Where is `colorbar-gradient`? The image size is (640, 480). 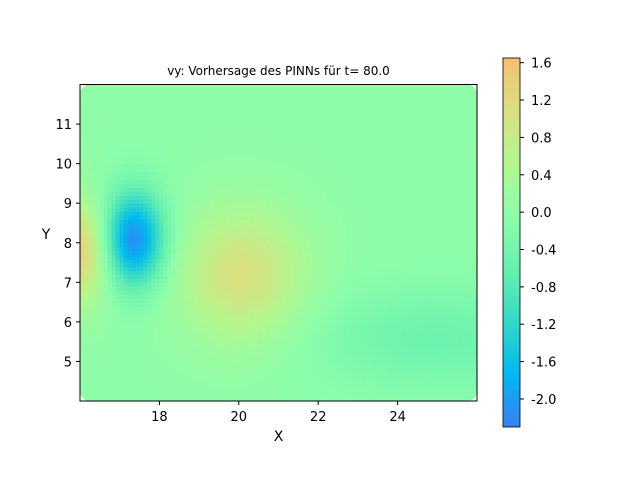
colorbar-gradient is located at coordinates (511, 242).